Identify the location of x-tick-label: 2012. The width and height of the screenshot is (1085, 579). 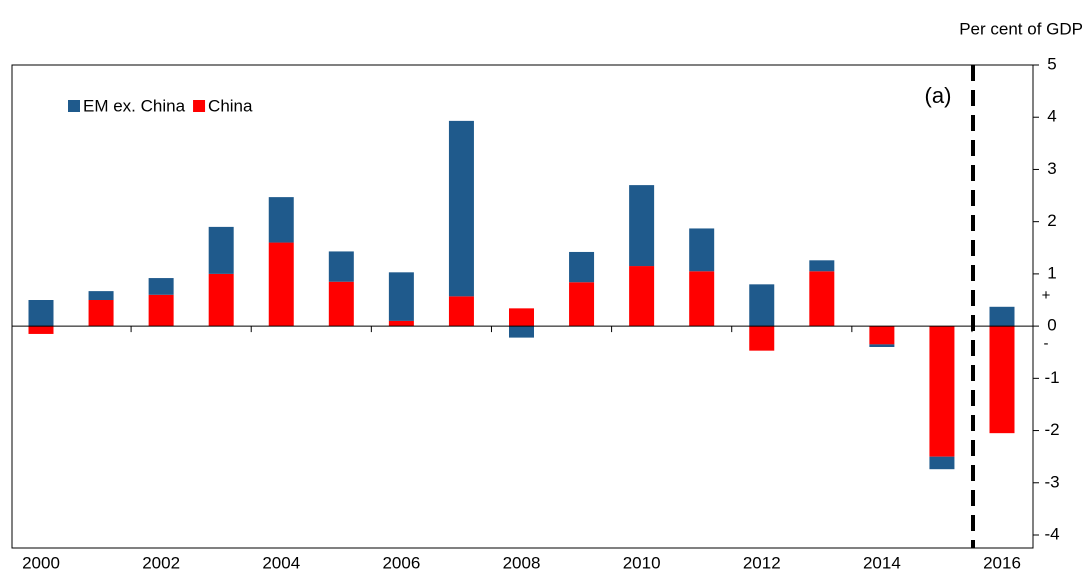
(762, 562).